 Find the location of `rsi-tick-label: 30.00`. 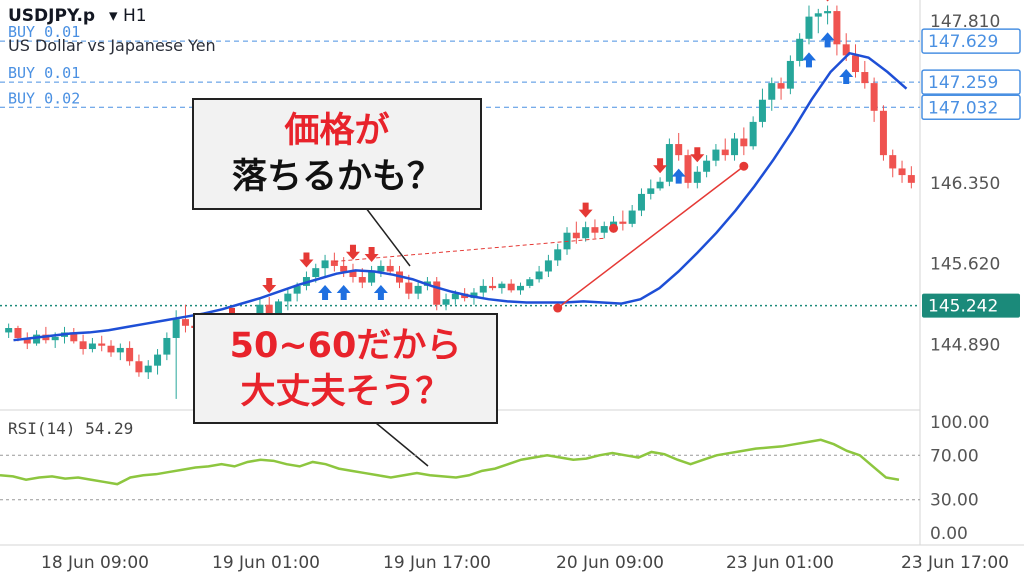

rsi-tick-label: 30.00 is located at coordinates (954, 501).